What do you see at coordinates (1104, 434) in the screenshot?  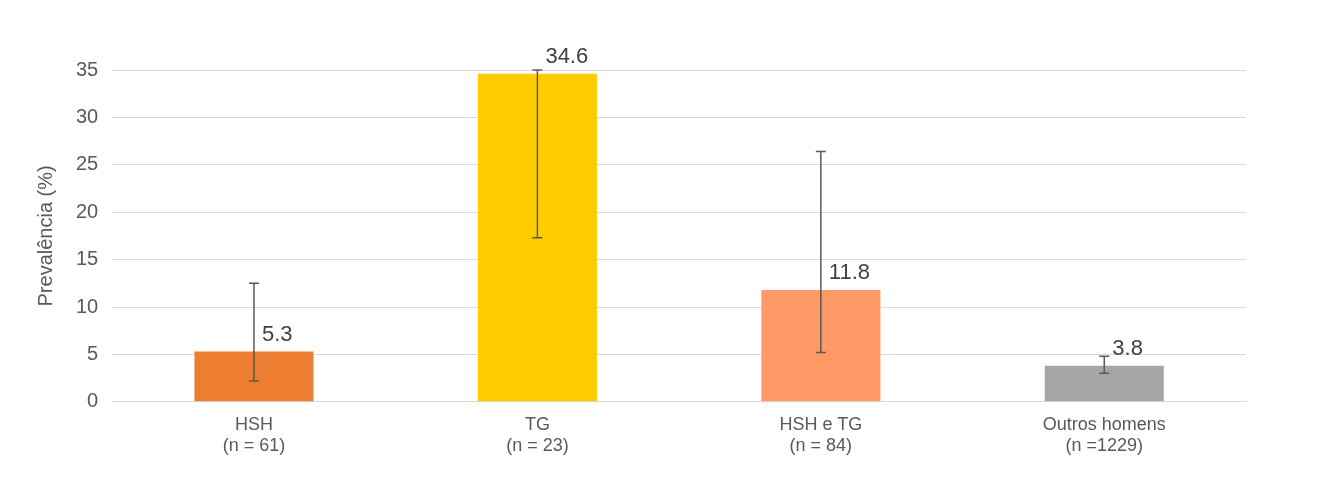 I see `x-tick-label: Outros homens (n =1229)` at bounding box center [1104, 434].